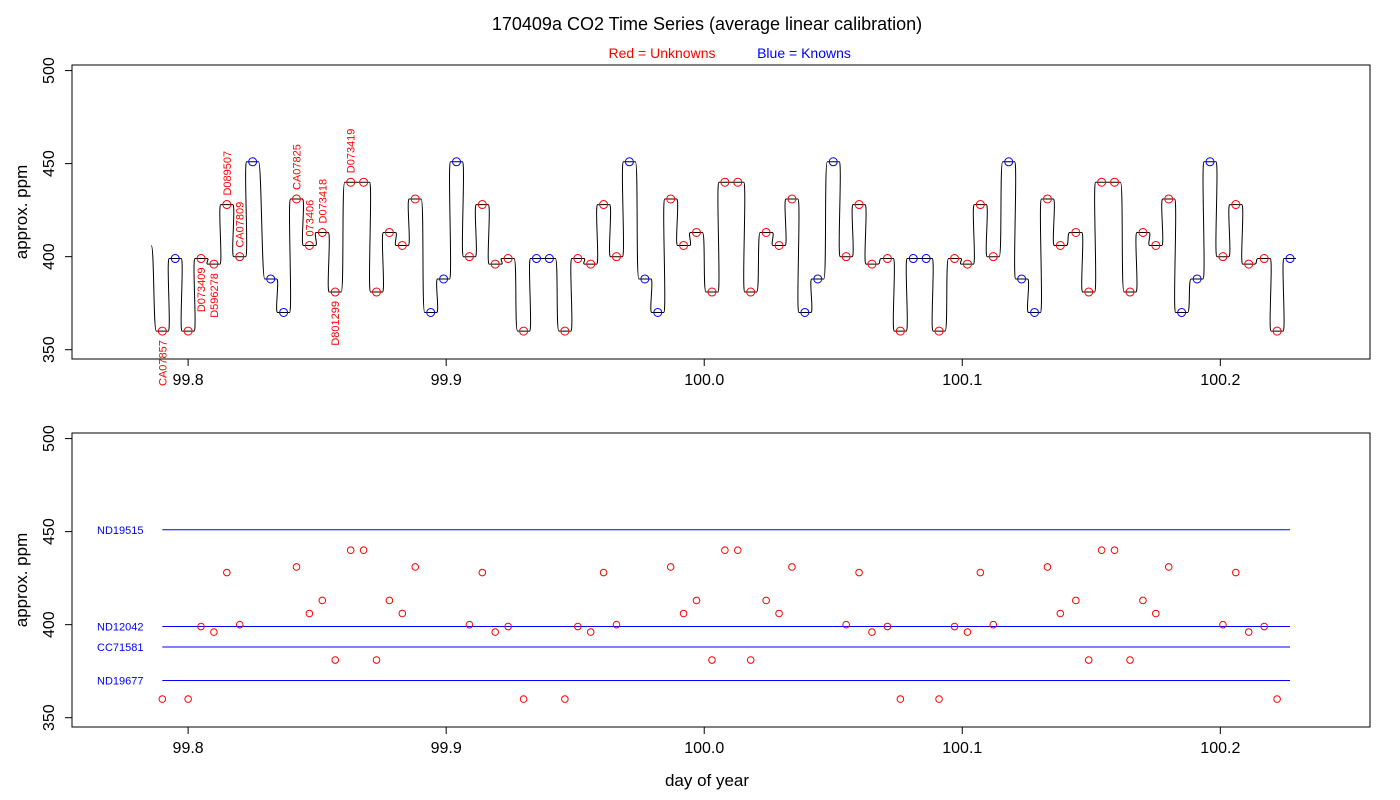  What do you see at coordinates (120, 648) in the screenshot?
I see `reference-line-label: CC71581` at bounding box center [120, 648].